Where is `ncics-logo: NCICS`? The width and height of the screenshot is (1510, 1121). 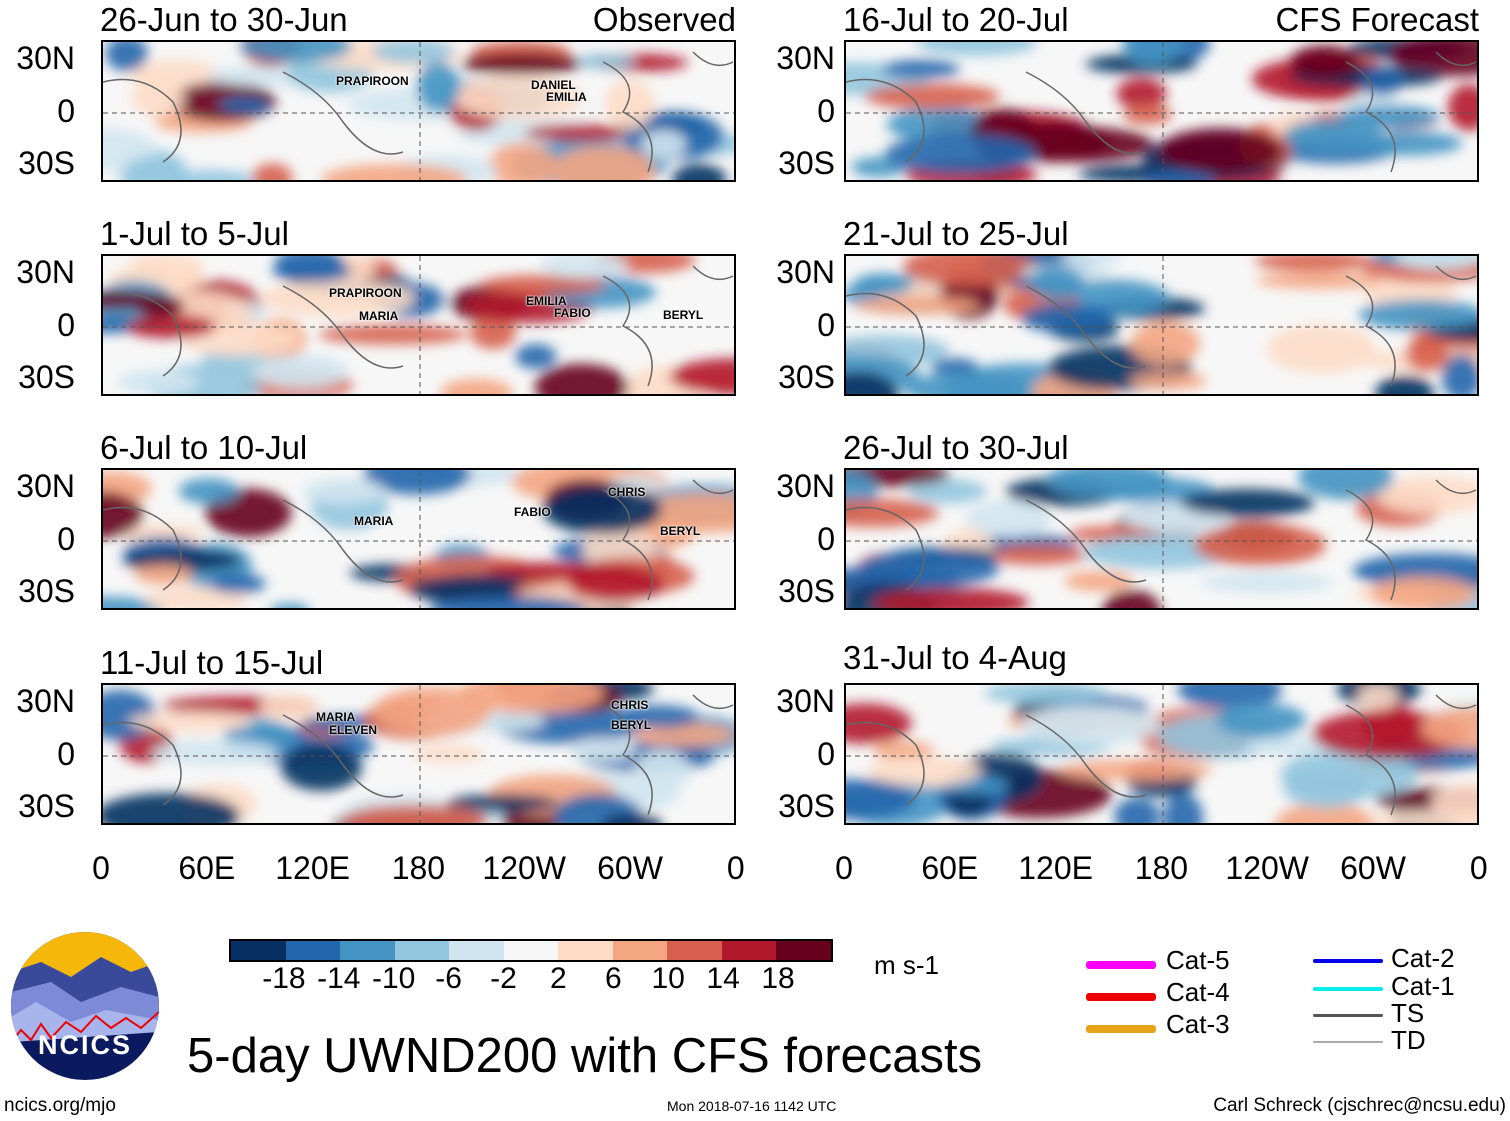 ncics-logo: NCICS is located at coordinates (85, 1006).